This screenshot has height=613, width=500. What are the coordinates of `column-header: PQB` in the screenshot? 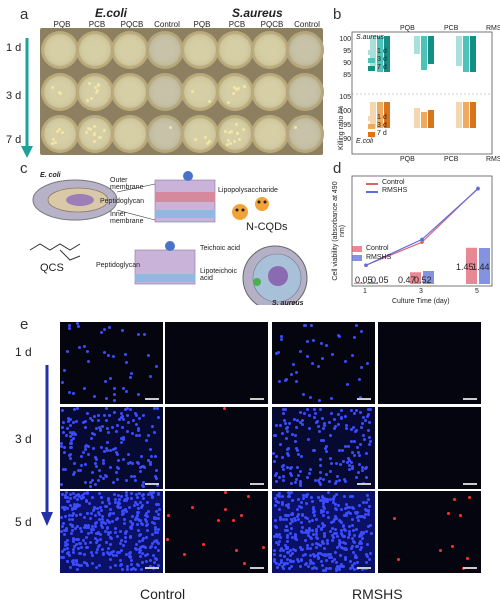 It's located at (62, 24).